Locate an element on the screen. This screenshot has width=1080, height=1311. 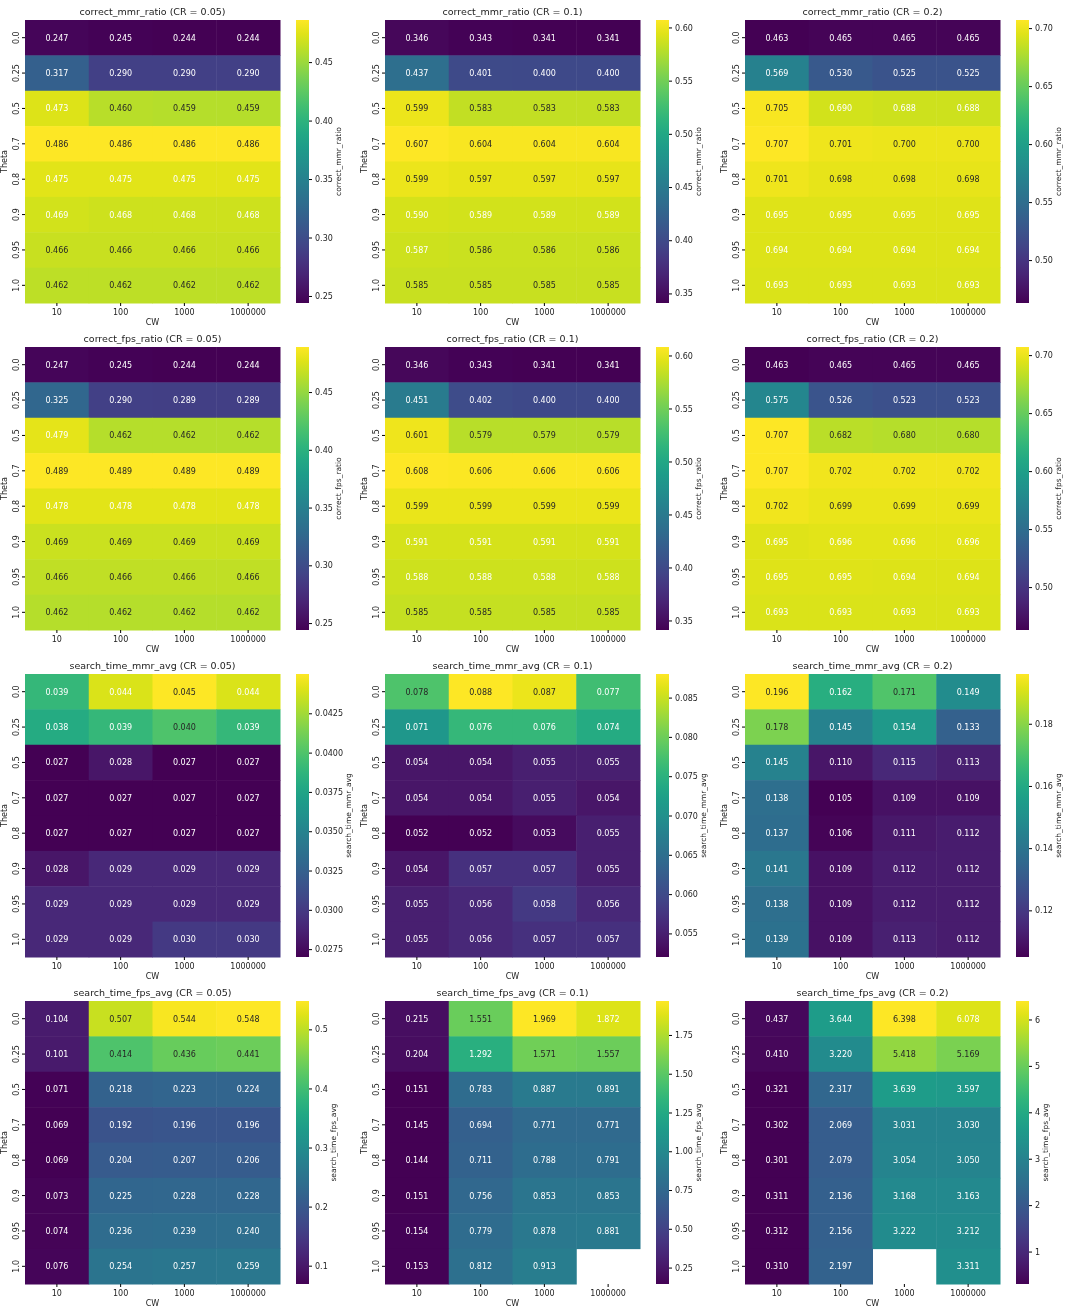
data-label: 0.044 is located at coordinates (121, 692).